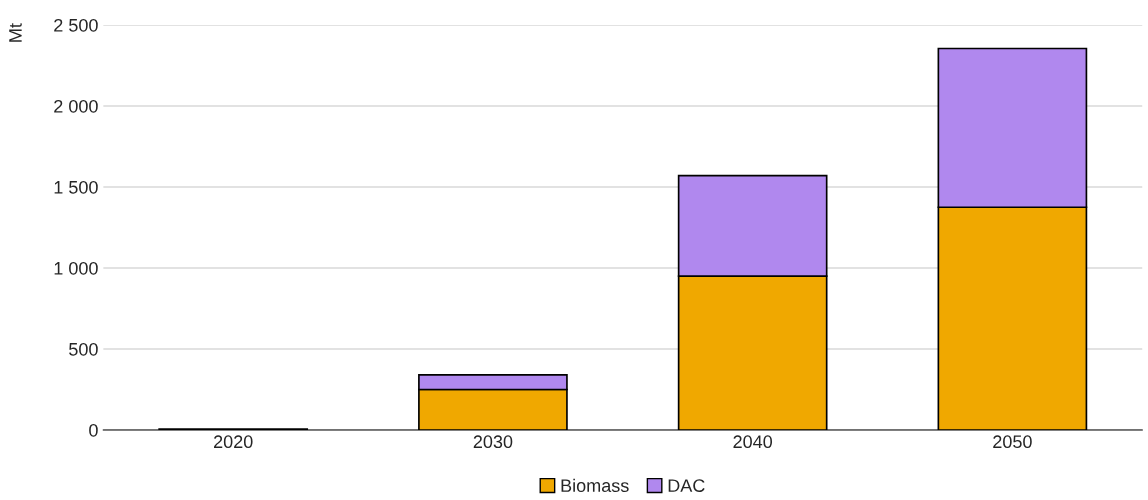 This screenshot has height=500, width=1148. What do you see at coordinates (76, 268) in the screenshot?
I see `y-tick-label: 1 000` at bounding box center [76, 268].